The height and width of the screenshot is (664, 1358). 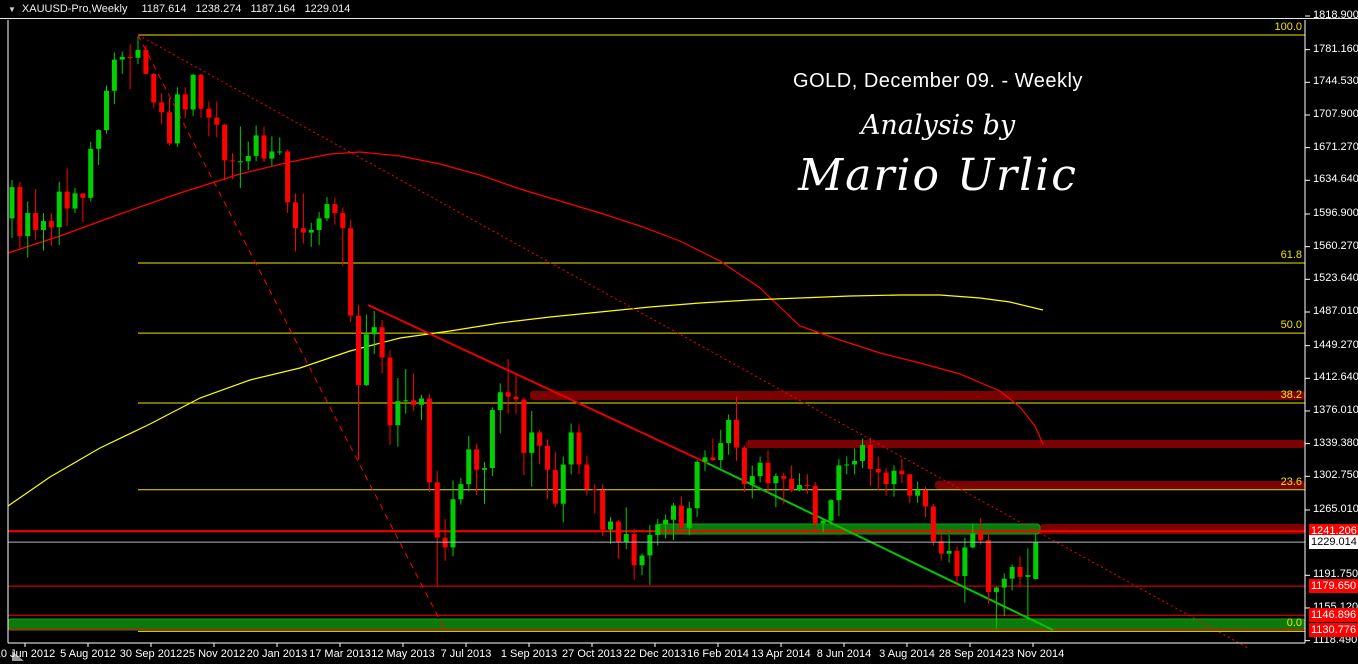 What do you see at coordinates (529, 654) in the screenshot?
I see `time-axis-label: 1 Sep 2013` at bounding box center [529, 654].